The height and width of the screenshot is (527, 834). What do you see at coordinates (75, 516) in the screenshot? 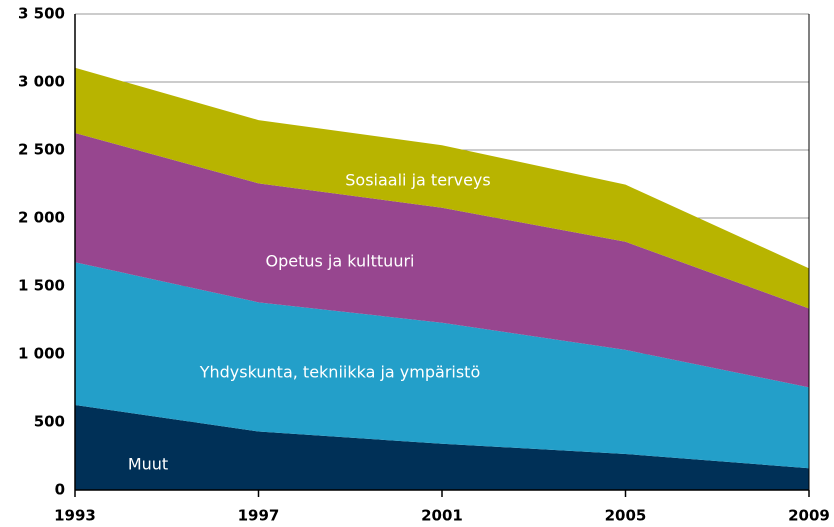
I see `x-tick-label: 1993` at bounding box center [75, 516].